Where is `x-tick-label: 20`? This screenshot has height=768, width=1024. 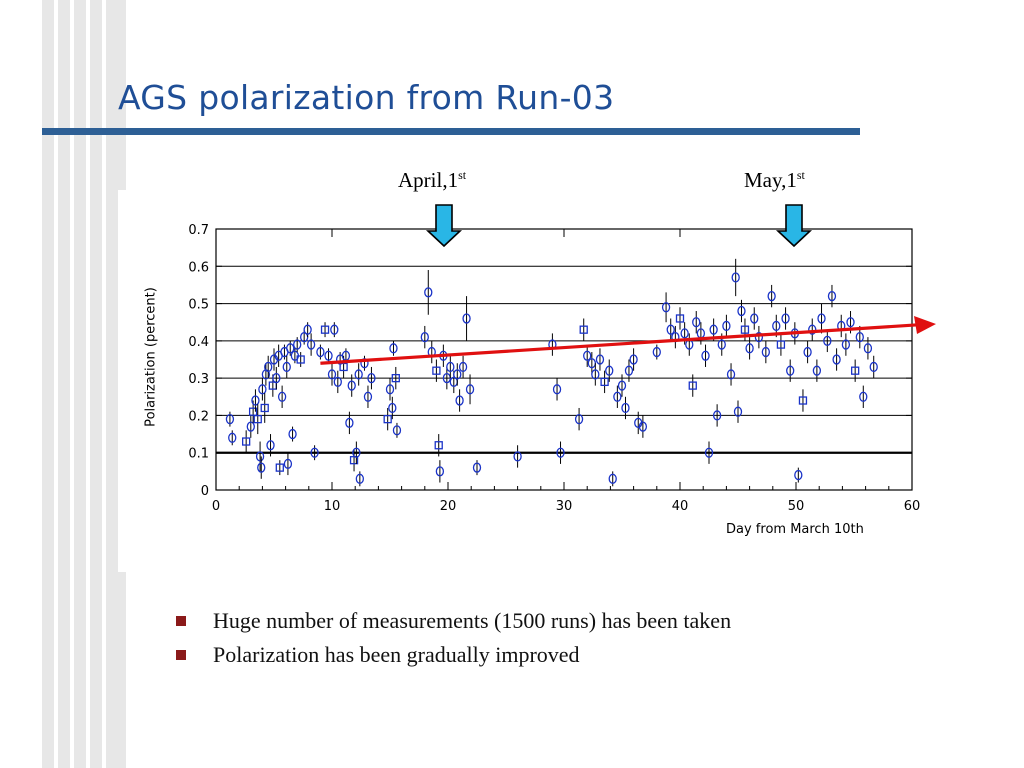
x-tick-label: 20 is located at coordinates (448, 506).